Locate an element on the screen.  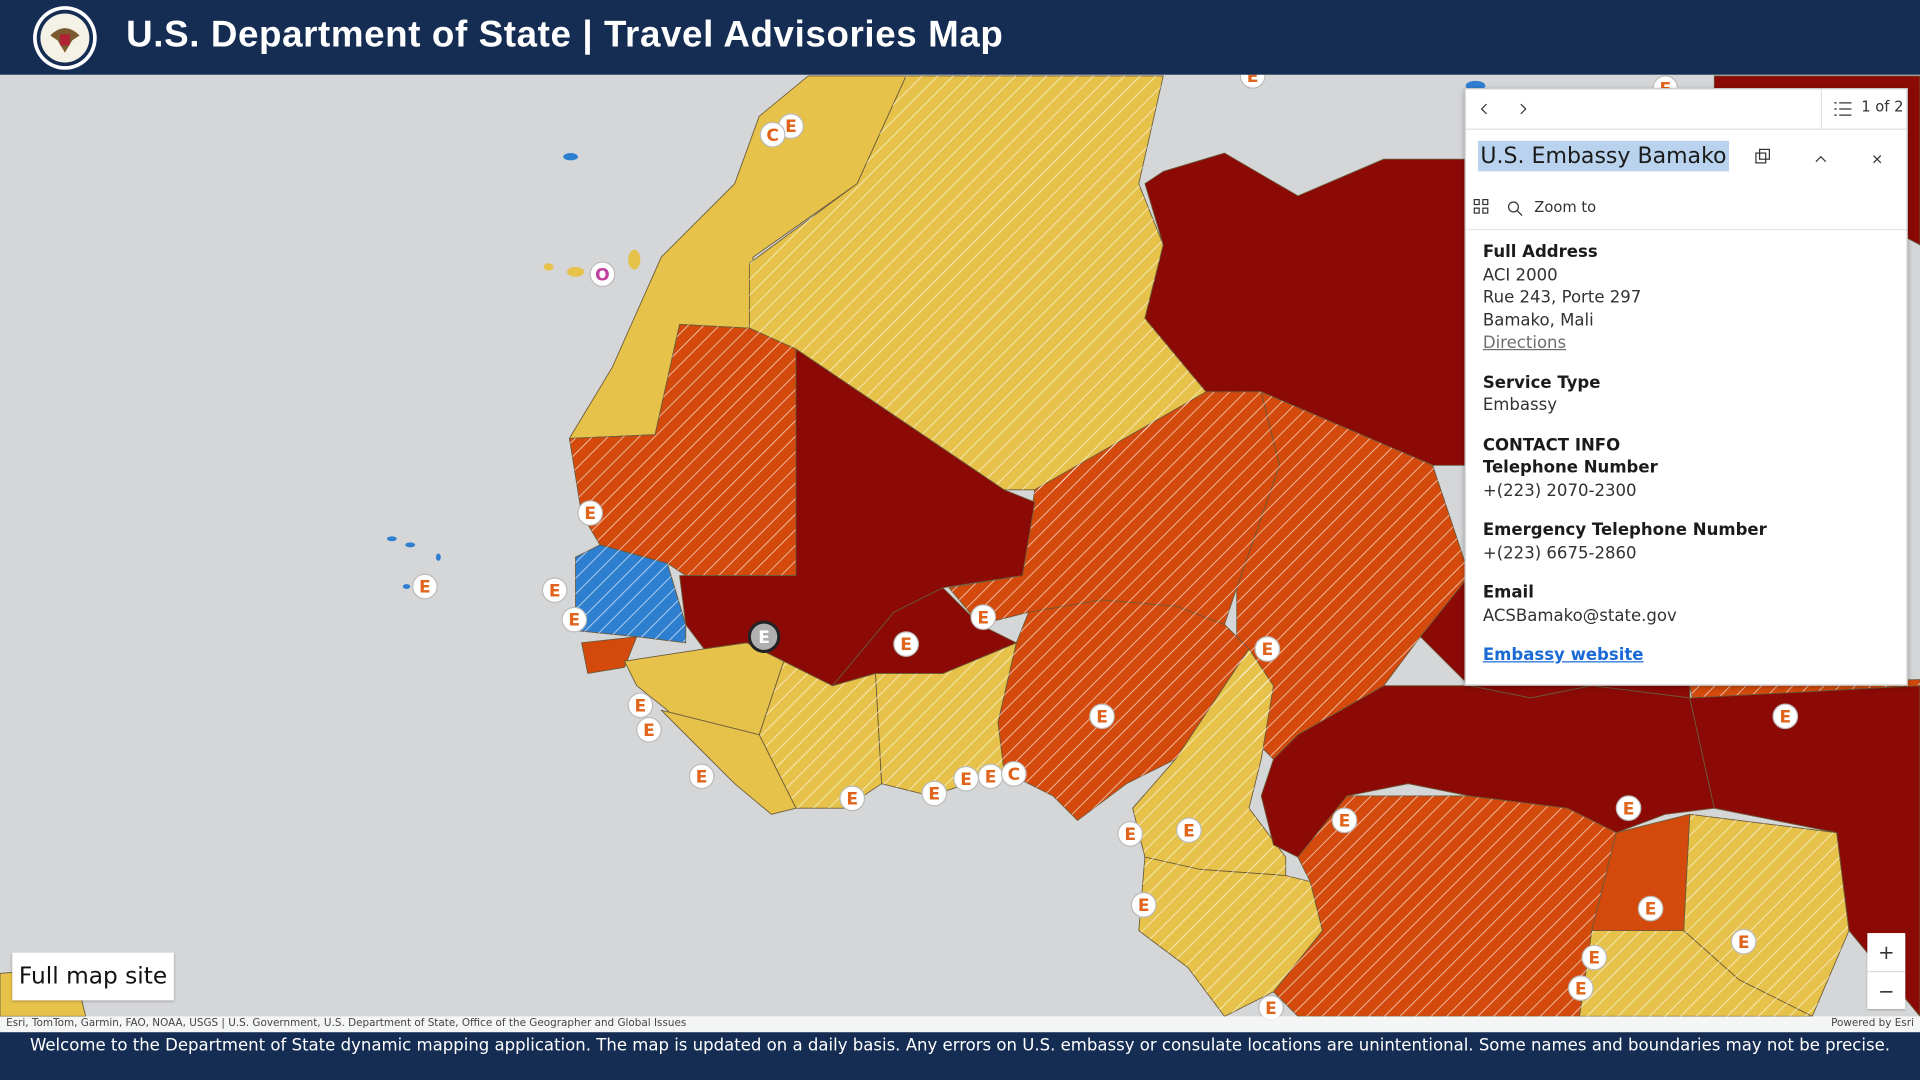
zoom-out: − is located at coordinates (1886, 991).